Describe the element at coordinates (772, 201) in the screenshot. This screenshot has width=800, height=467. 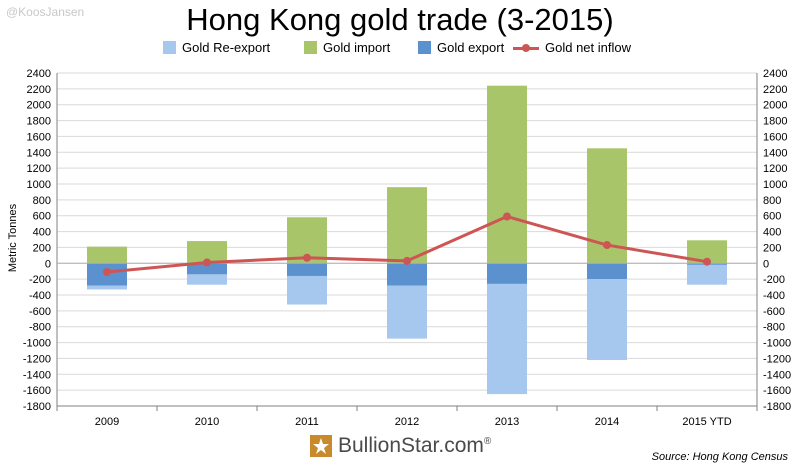
I see `y-tick-label-right: 800` at that location.